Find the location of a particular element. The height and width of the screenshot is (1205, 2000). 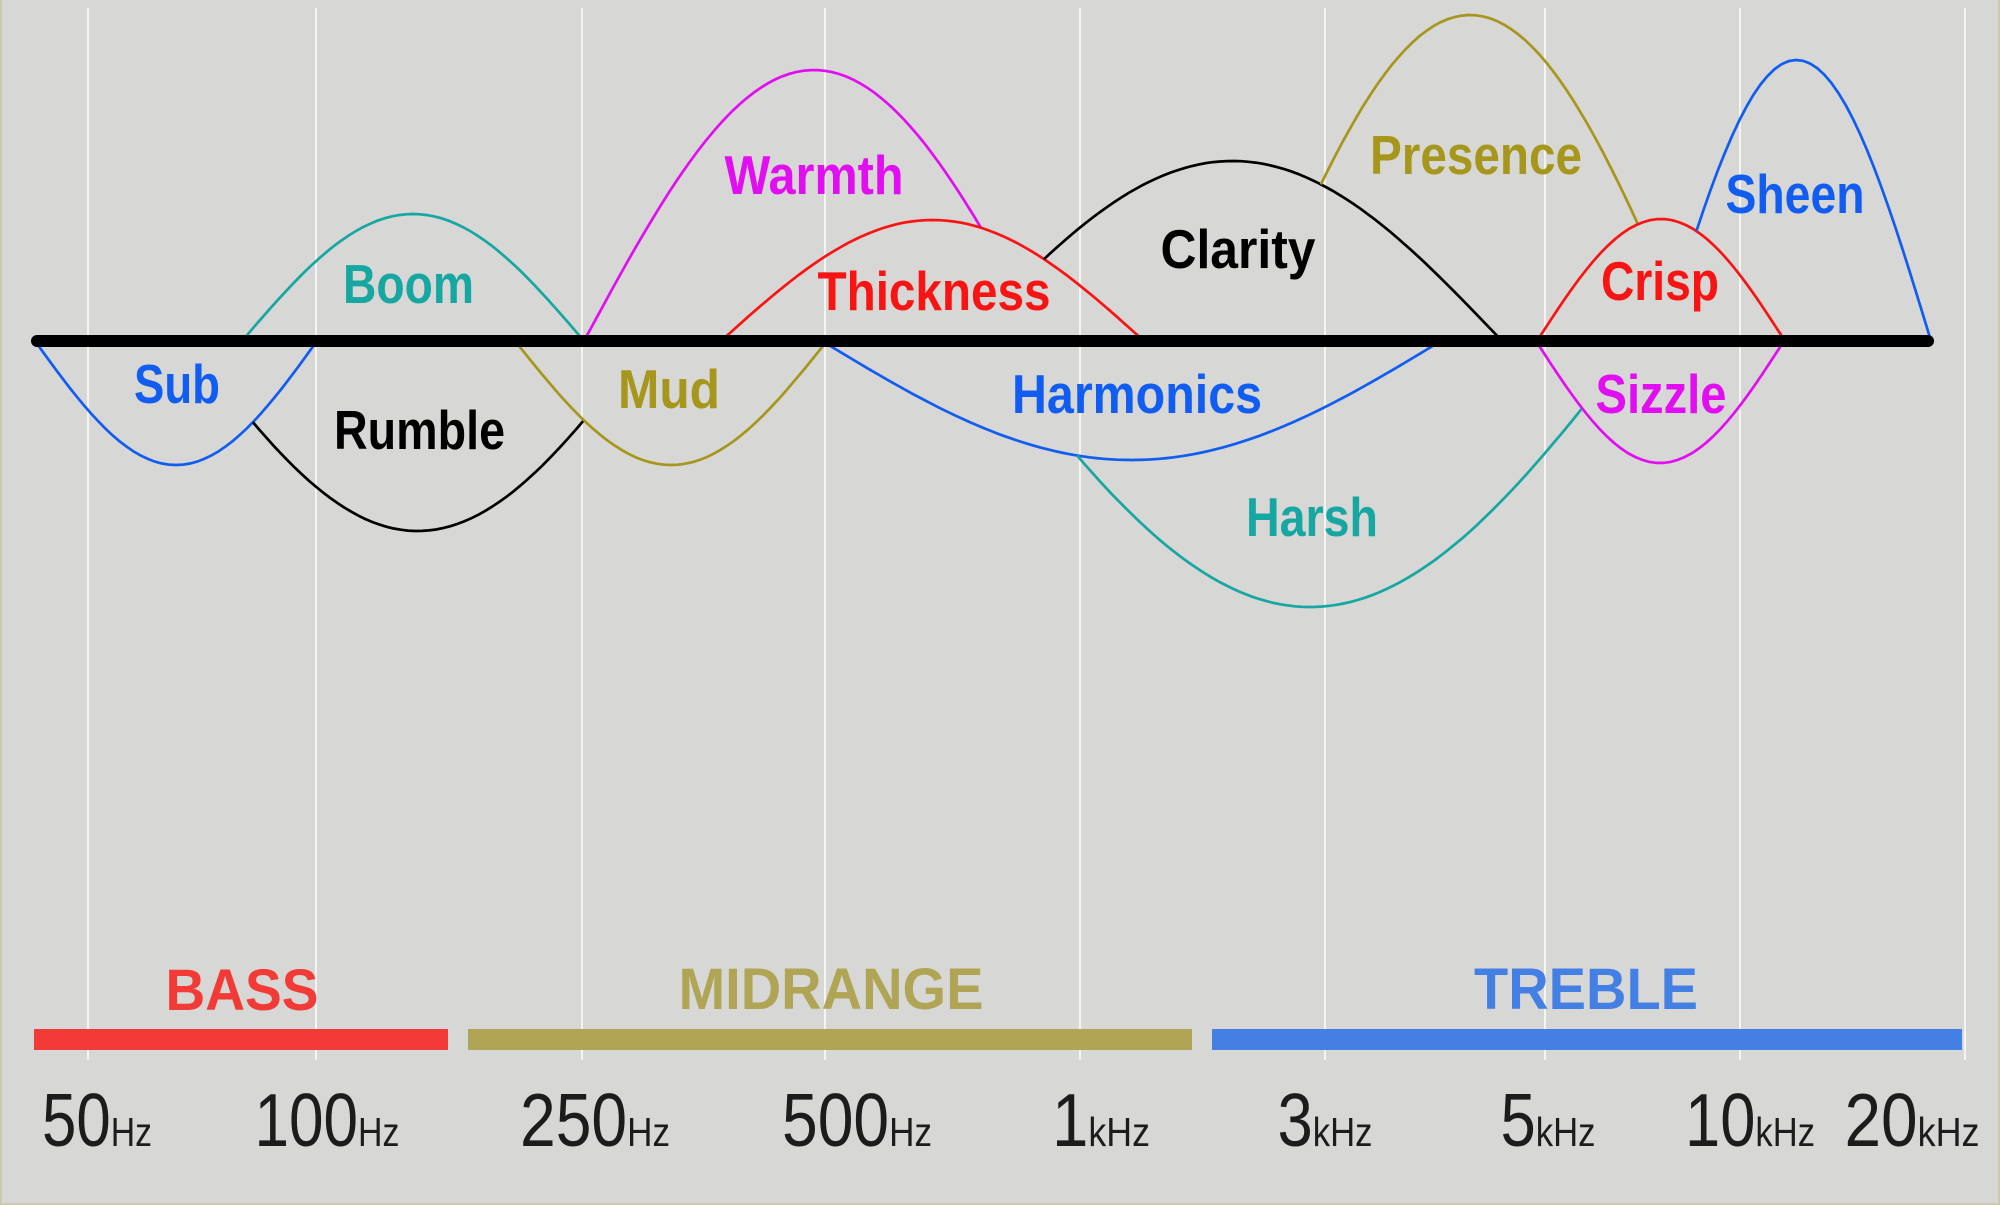

svg-text: Sizzle is located at coordinates (1661, 394).